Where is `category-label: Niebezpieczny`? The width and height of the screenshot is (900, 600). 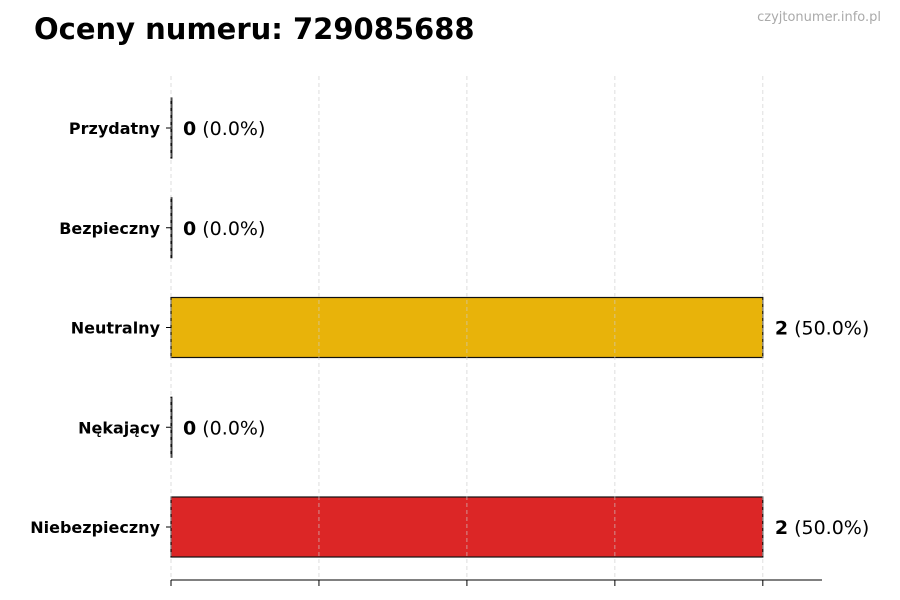 category-label: Niebezpieczny is located at coordinates (95, 527).